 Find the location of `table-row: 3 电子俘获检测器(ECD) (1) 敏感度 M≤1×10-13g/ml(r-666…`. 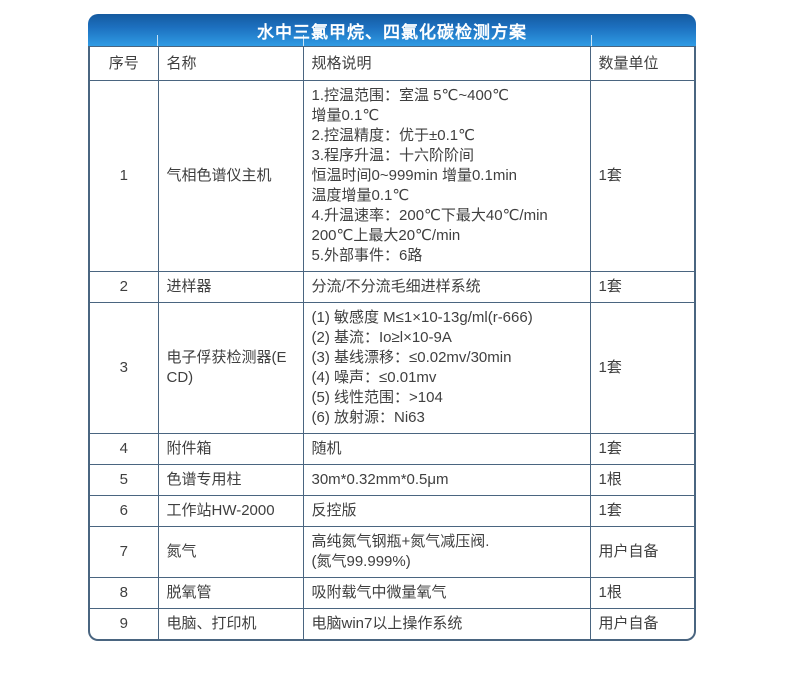

table-row: 3 电子俘获检测器(ECD) (1) 敏感度 M≤1×10-13g/ml(r-666… is located at coordinates (392, 368).